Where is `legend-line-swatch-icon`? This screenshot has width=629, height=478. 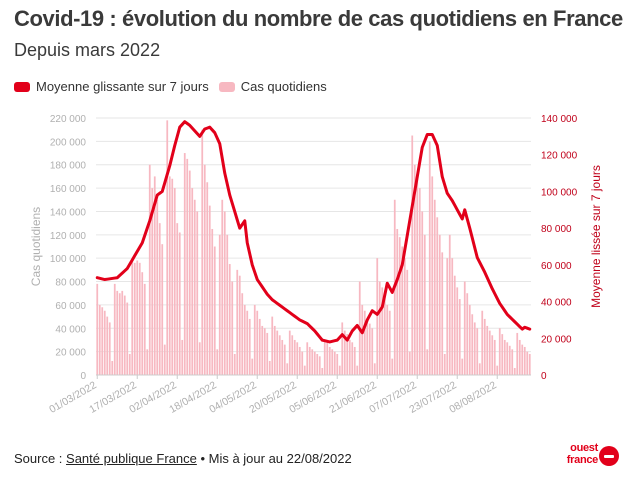
legend-line-swatch-icon is located at coordinates (22, 86).